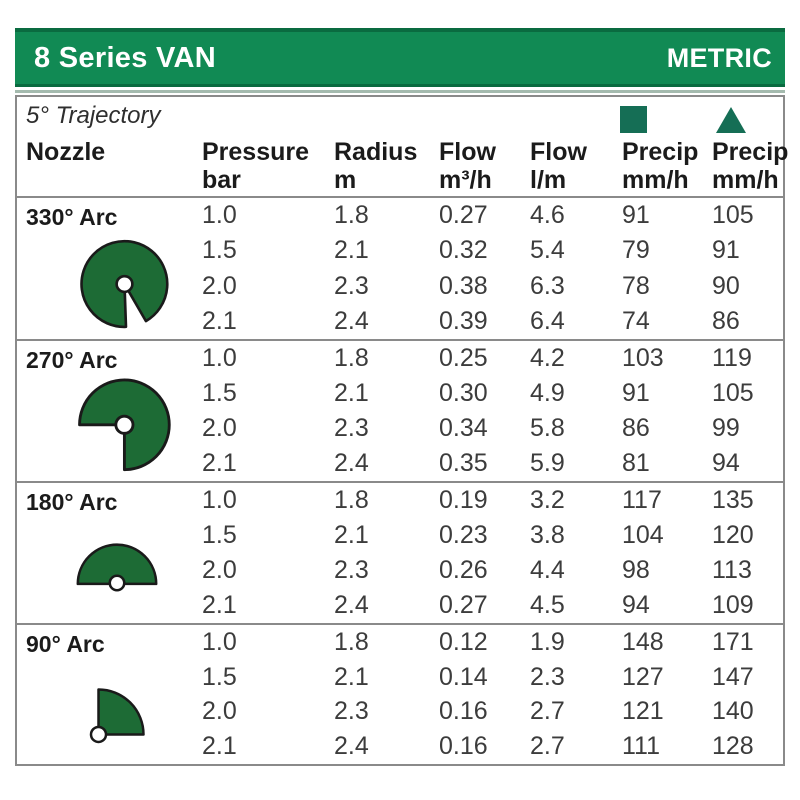  What do you see at coordinates (643, 711) in the screenshot?
I see `table-cell: 121` at bounding box center [643, 711].